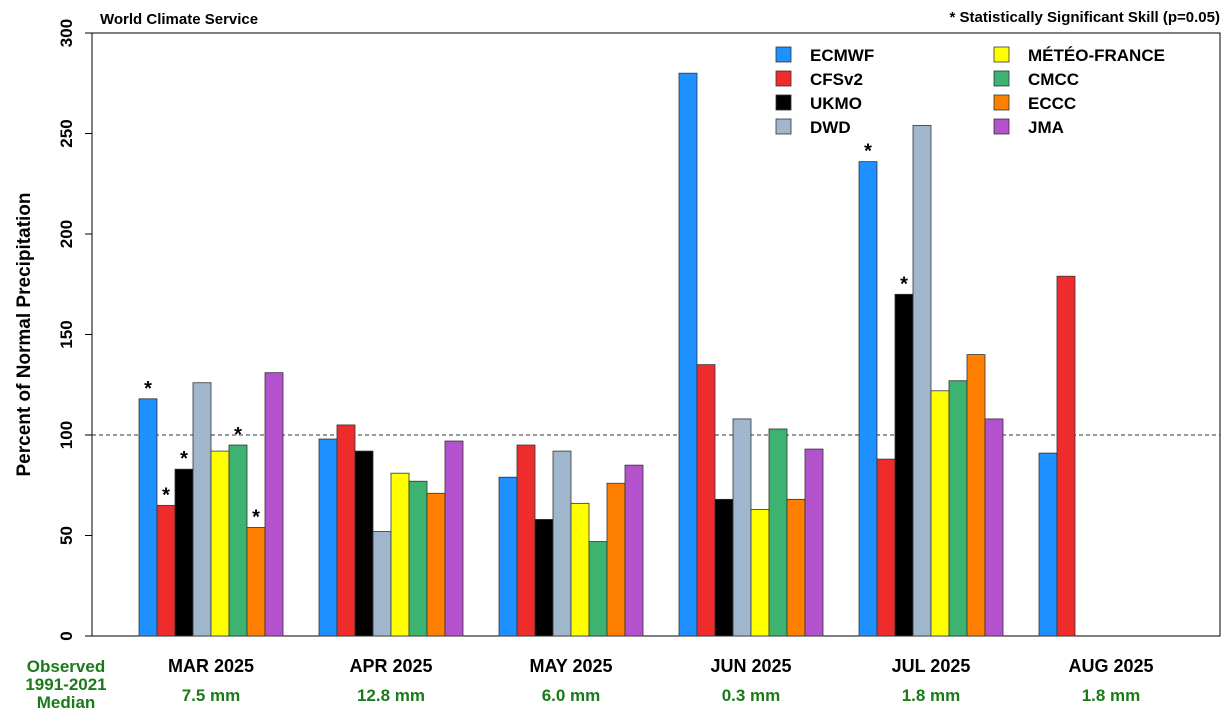  I want to click on bar-cfsv2-mar-2025, so click(166, 570).